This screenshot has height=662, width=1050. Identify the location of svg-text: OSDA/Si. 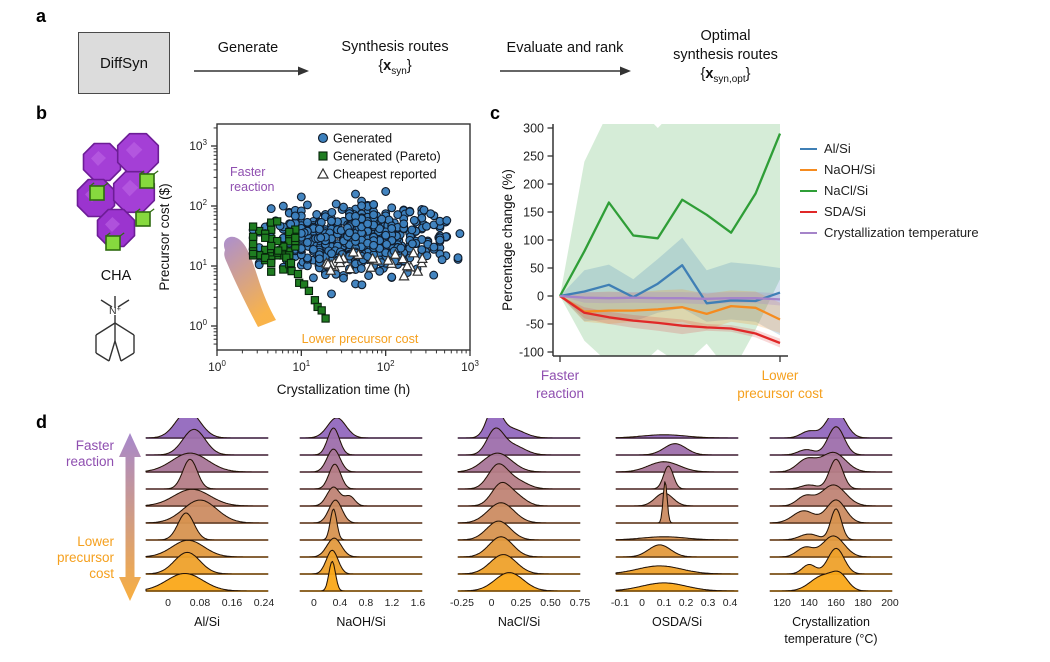
(677, 622).